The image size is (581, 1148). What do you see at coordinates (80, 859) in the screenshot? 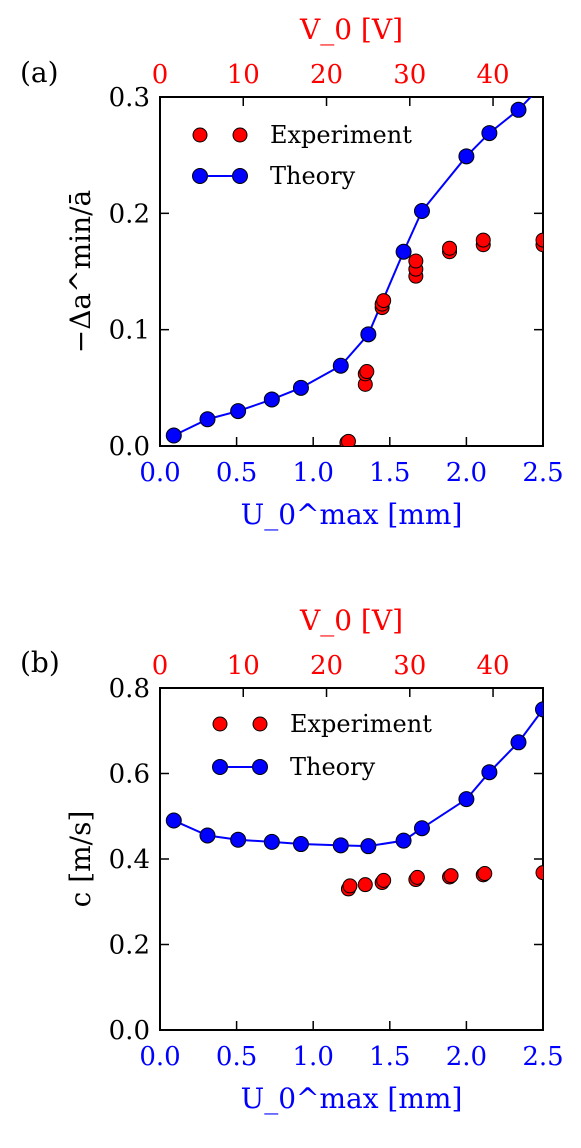
I see `y-axis-label: c [m/s]` at bounding box center [80, 859].